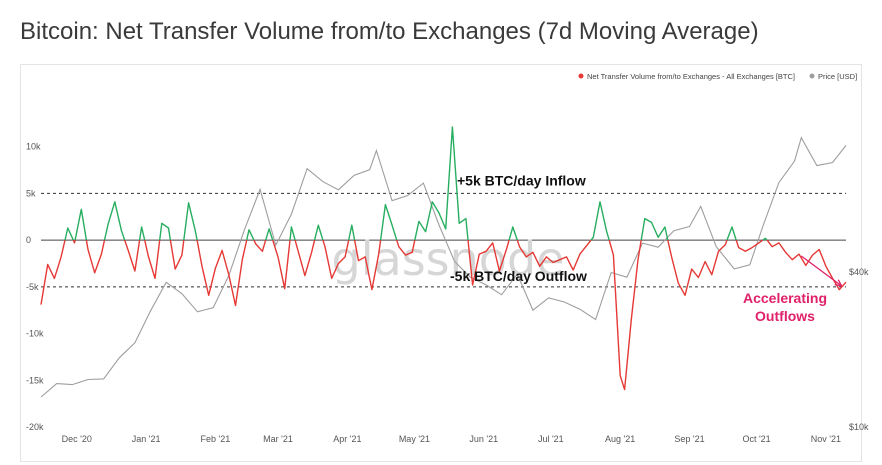  Describe the element at coordinates (414, 439) in the screenshot. I see `x-tick-label: May '21` at that location.